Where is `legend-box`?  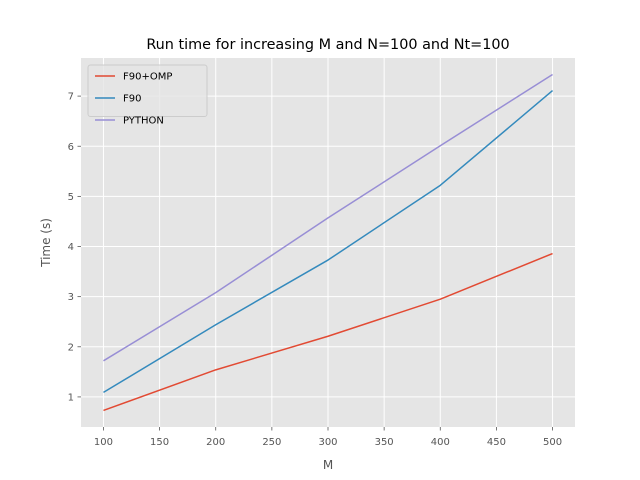 legend-box is located at coordinates (147, 90).